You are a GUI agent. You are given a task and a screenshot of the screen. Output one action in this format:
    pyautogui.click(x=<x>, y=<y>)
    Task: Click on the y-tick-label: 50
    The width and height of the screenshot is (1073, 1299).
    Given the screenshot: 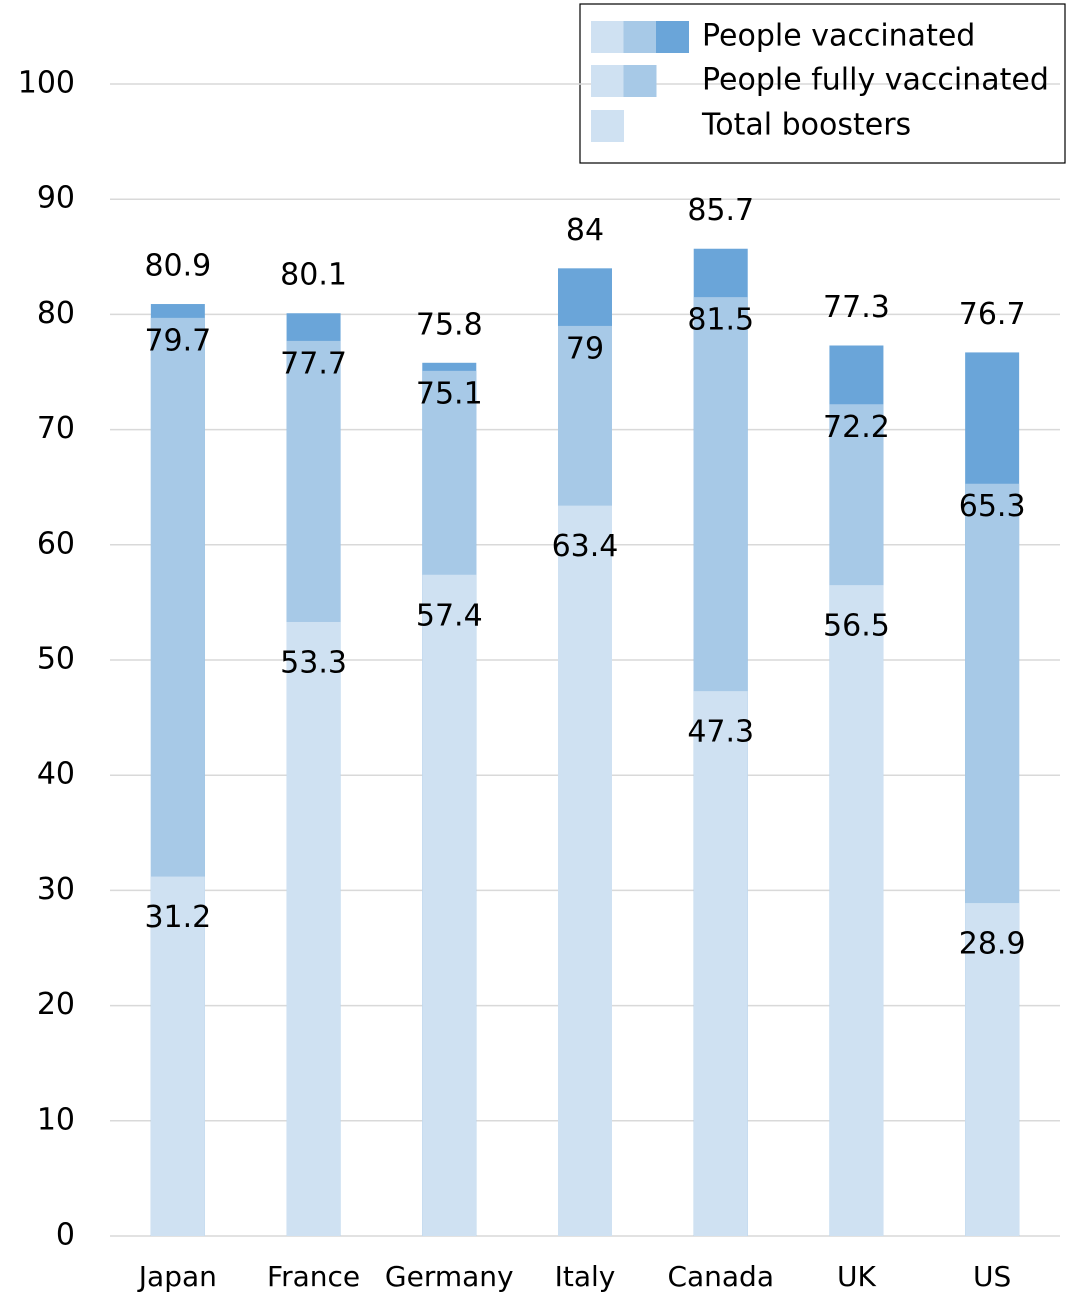 What is the action you would take?
    pyautogui.click(x=56, y=659)
    